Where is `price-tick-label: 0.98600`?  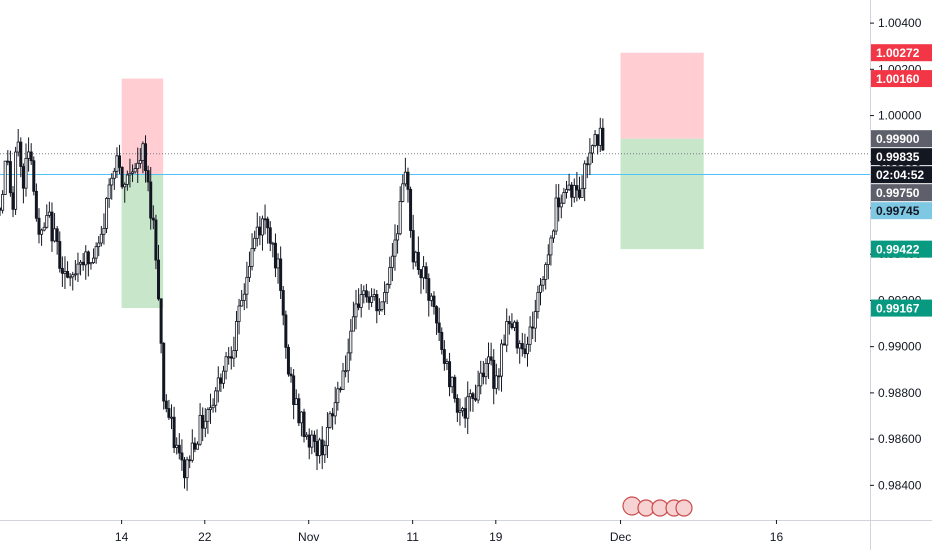
price-tick-label: 0.98600 is located at coordinates (900, 439).